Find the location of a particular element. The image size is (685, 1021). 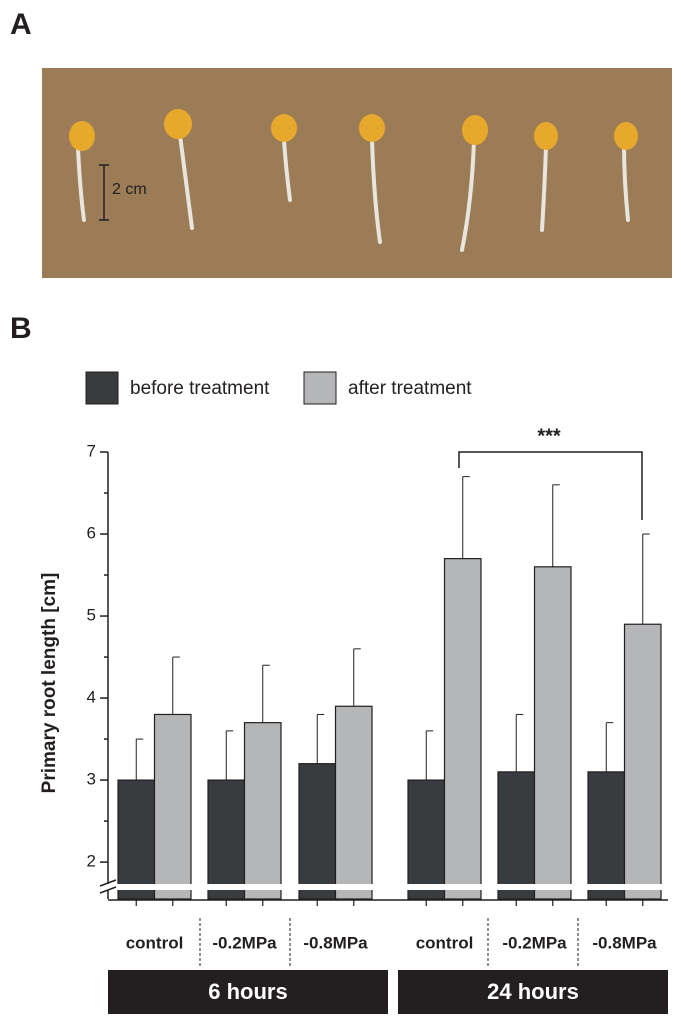

scale-bar is located at coordinates (104, 192).